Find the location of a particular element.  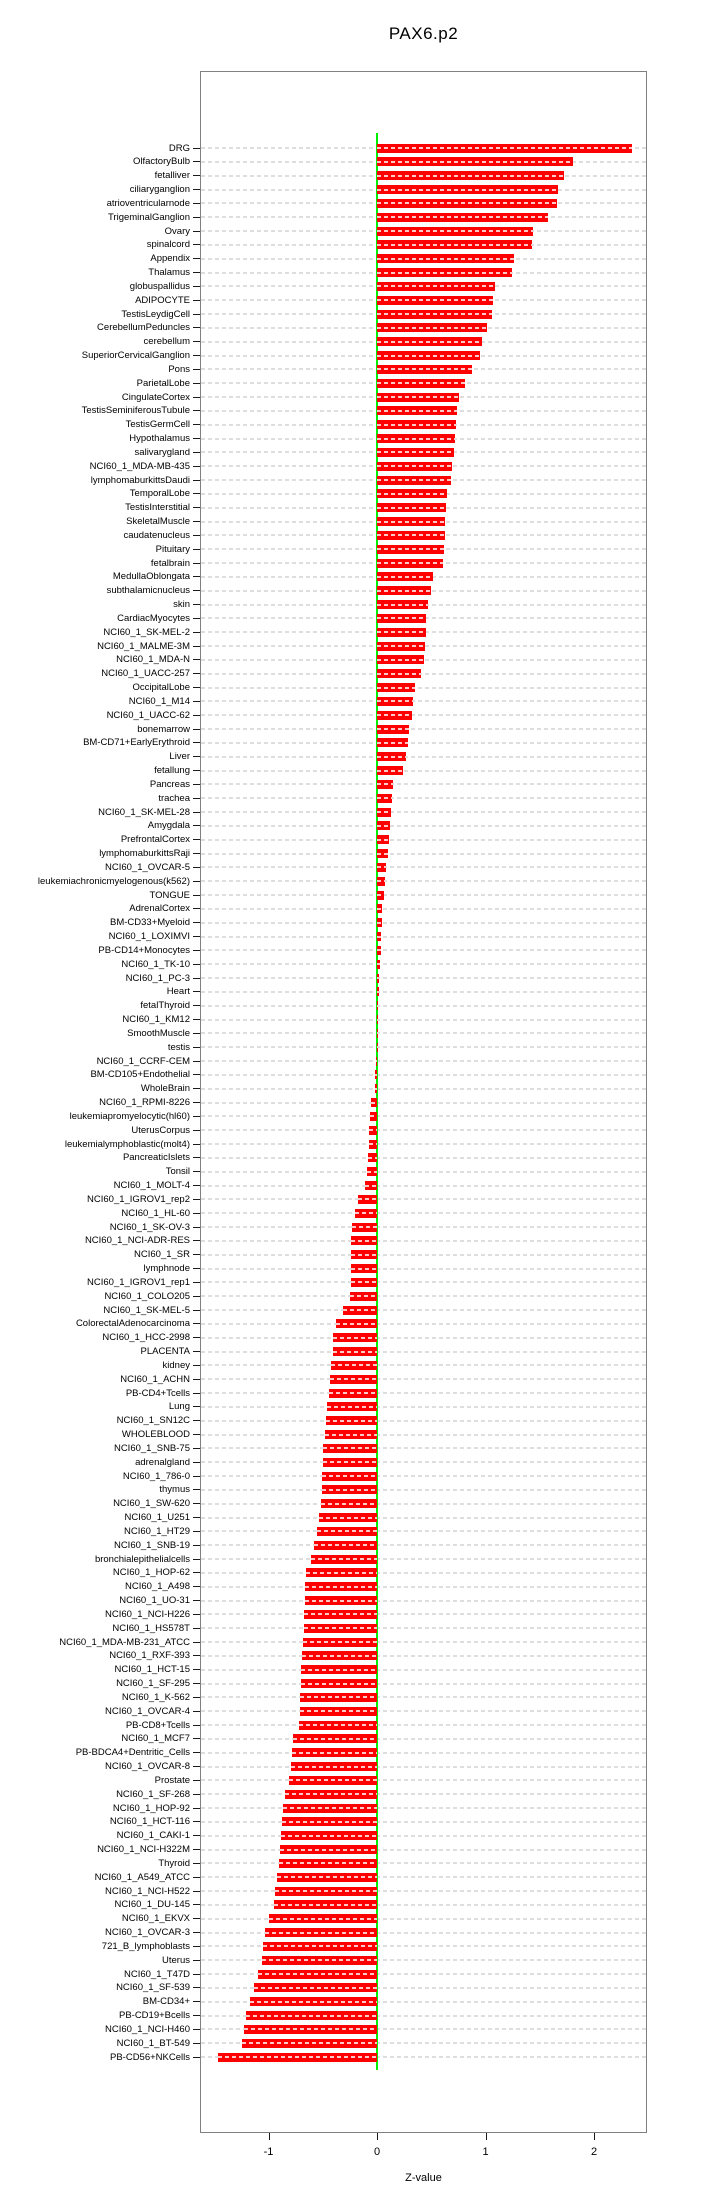

category-label: Uterus is located at coordinates (176, 1960).